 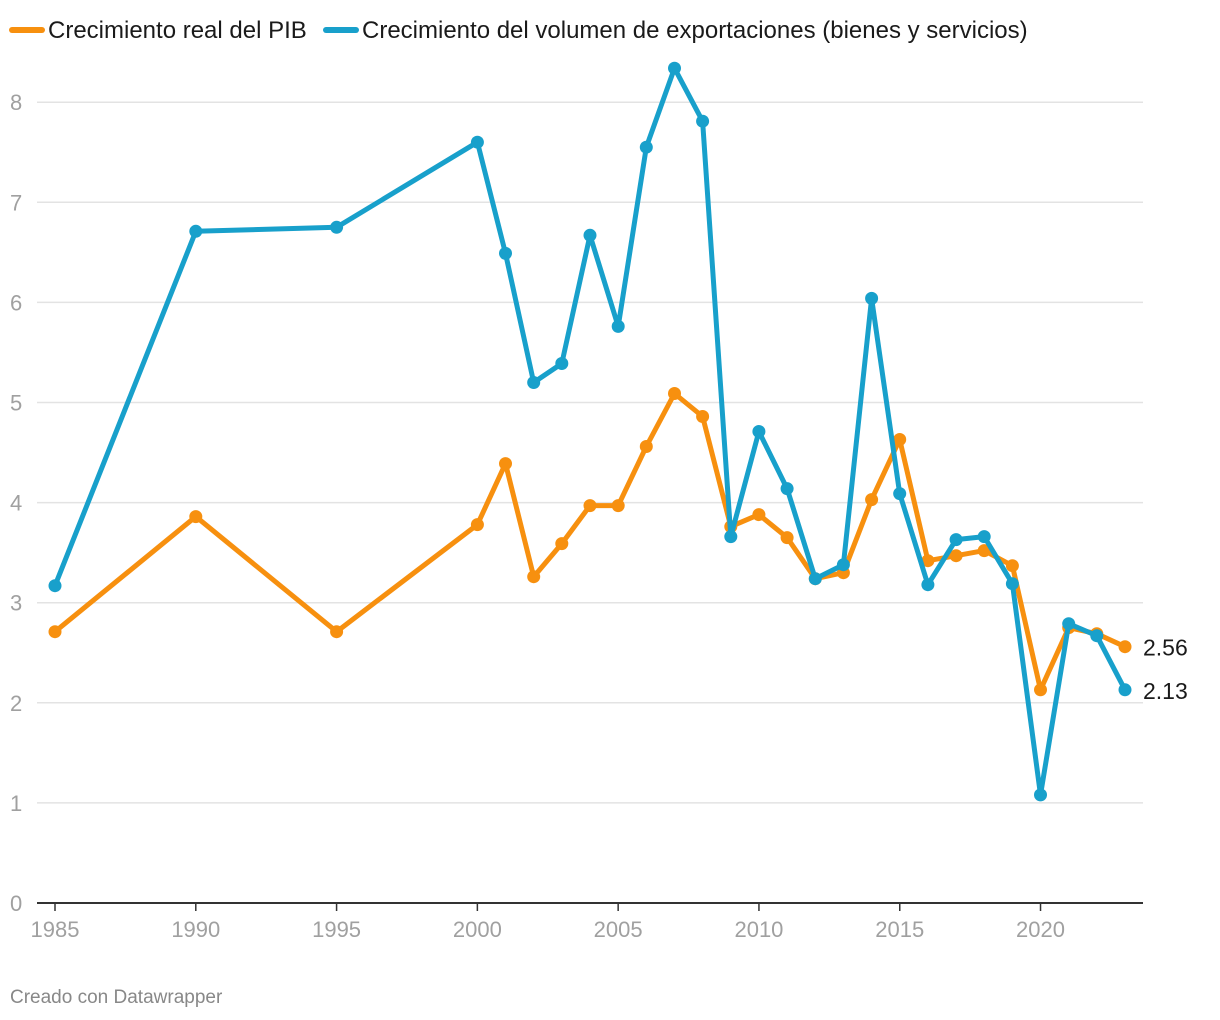 I want to click on y-tick-label: 1, so click(x=16, y=803).